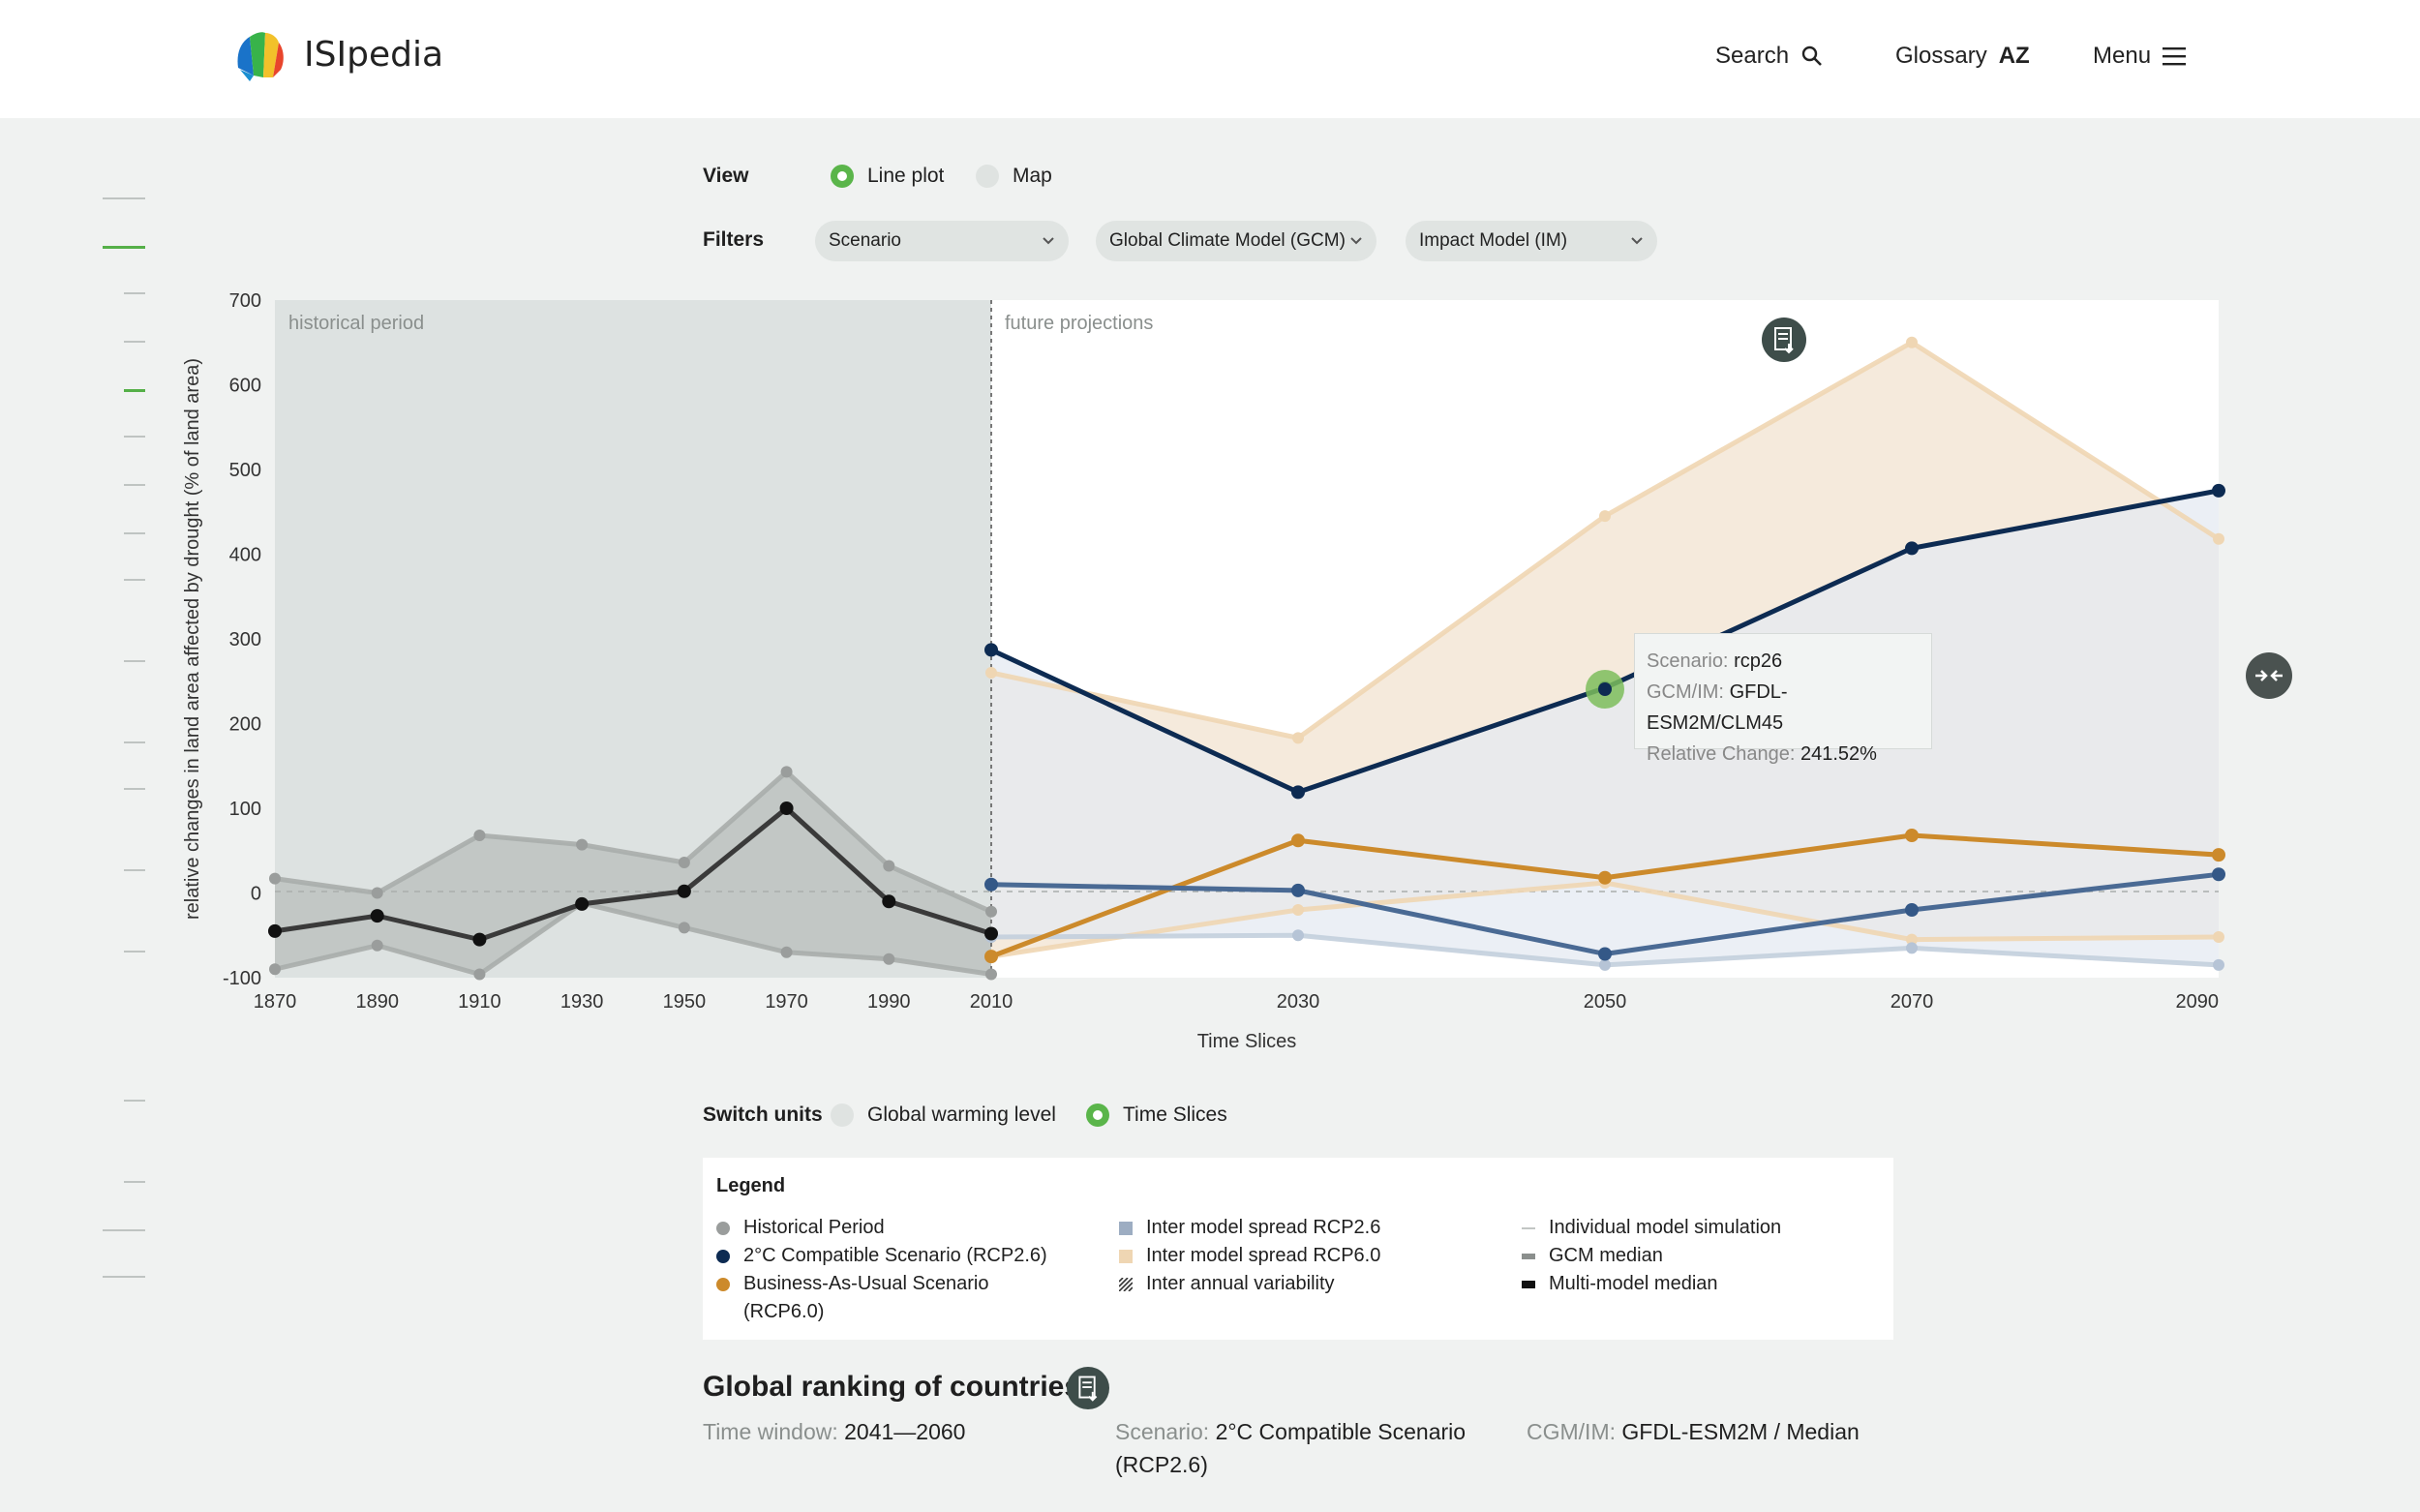 This screenshot has width=2420, height=1512. Describe the element at coordinates (1014, 176) in the screenshot. I see `view-option-map: Map` at that location.